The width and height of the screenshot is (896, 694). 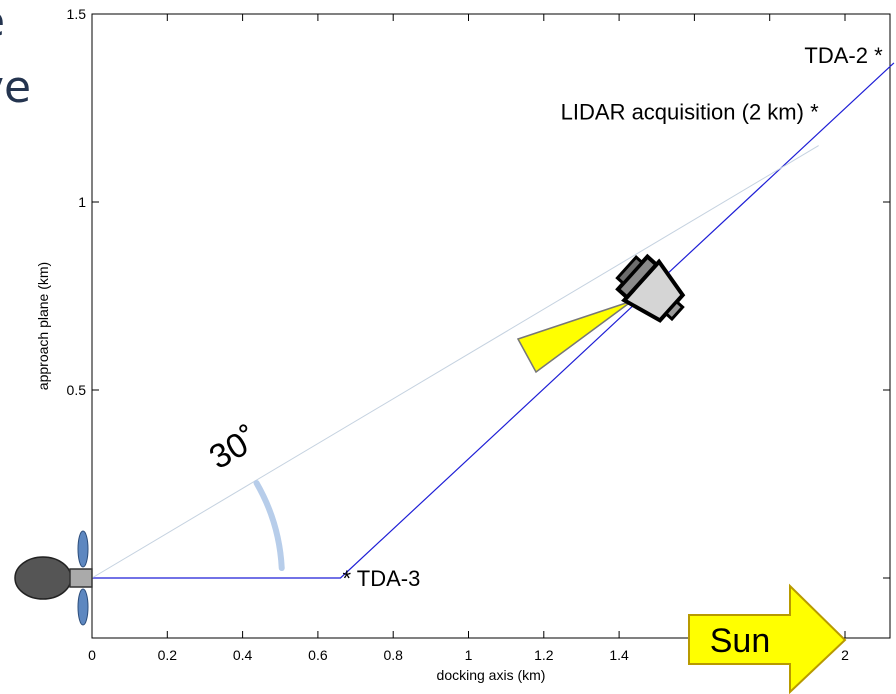 I want to click on station-icon, so click(x=53, y=578).